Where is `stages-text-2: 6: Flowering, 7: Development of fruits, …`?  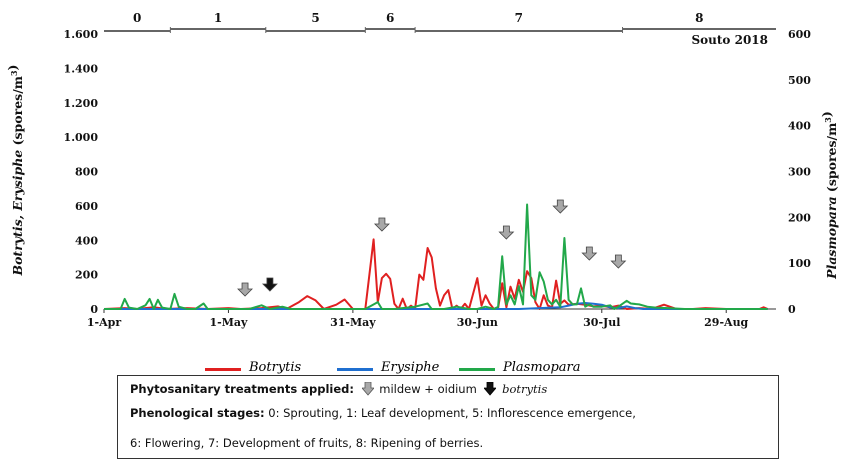 stages-text-2: 6: Flowering, 7: Development of fruits, … is located at coordinates (307, 443).